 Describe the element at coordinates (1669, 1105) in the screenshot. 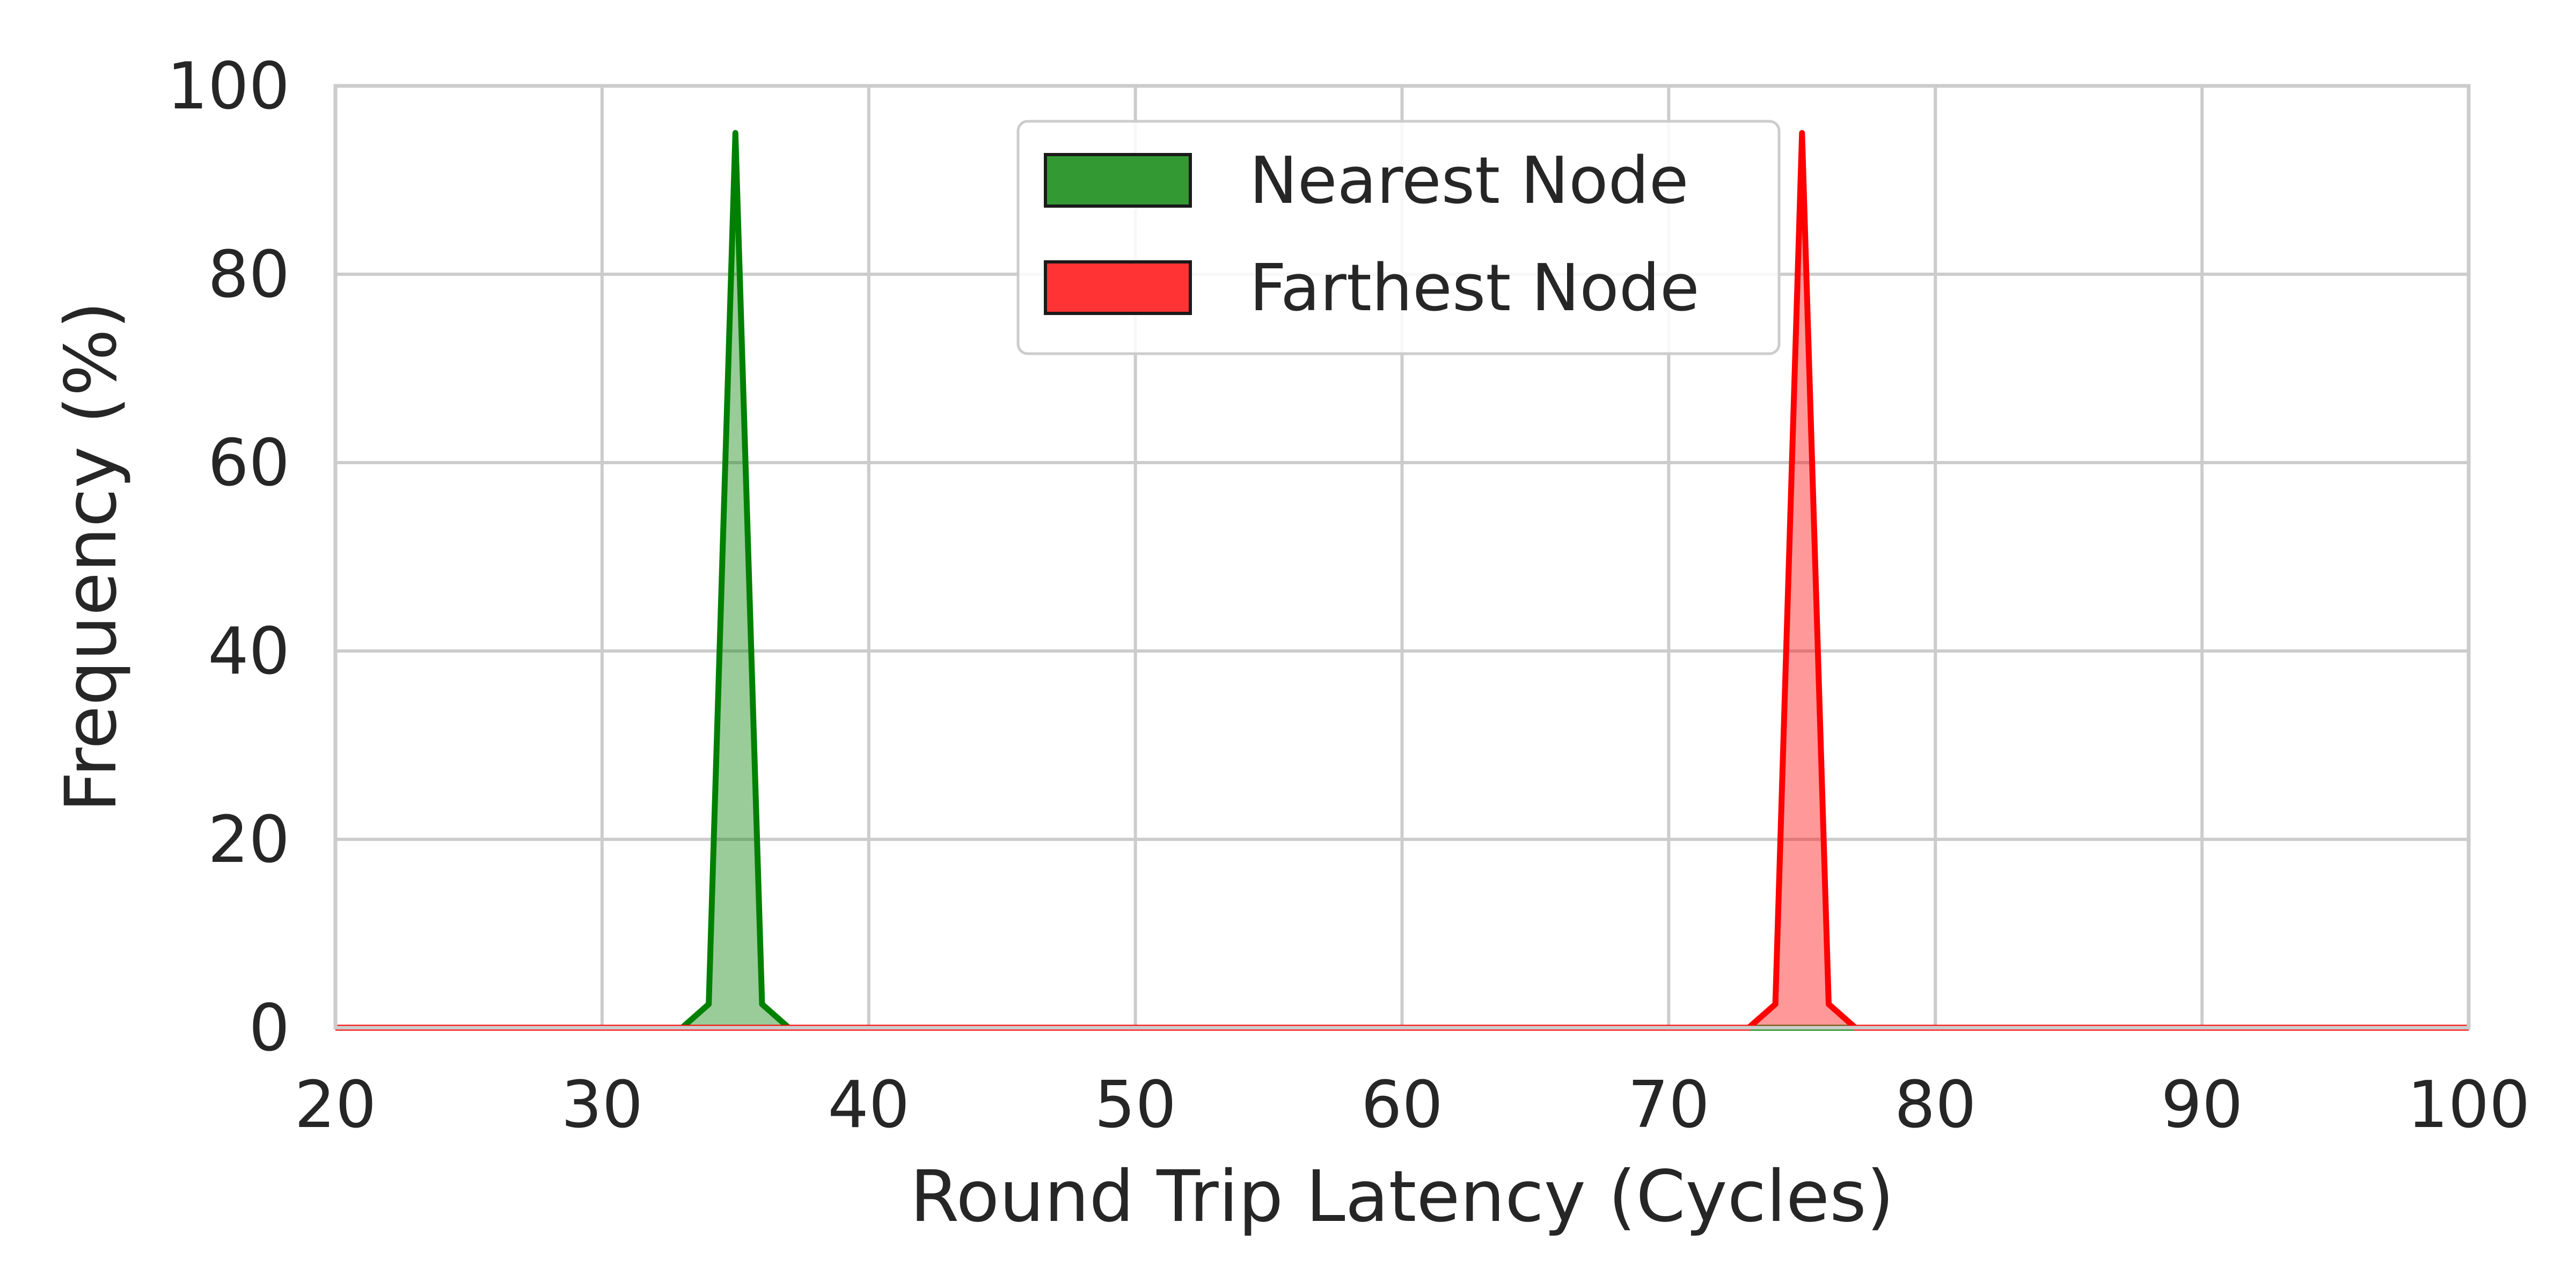

I see `x-tick-label: 70` at that location.